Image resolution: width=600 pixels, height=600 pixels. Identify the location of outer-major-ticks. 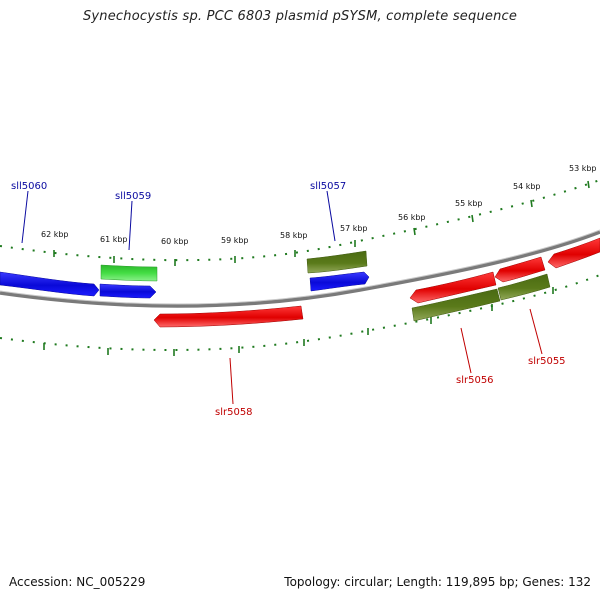
(321, 223).